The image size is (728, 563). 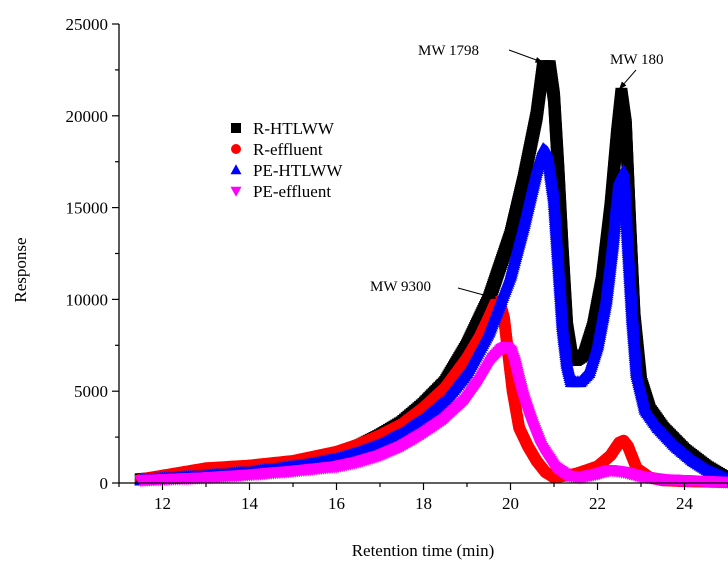 What do you see at coordinates (87, 299) in the screenshot?
I see `y-tick-label: 10000` at bounding box center [87, 299].